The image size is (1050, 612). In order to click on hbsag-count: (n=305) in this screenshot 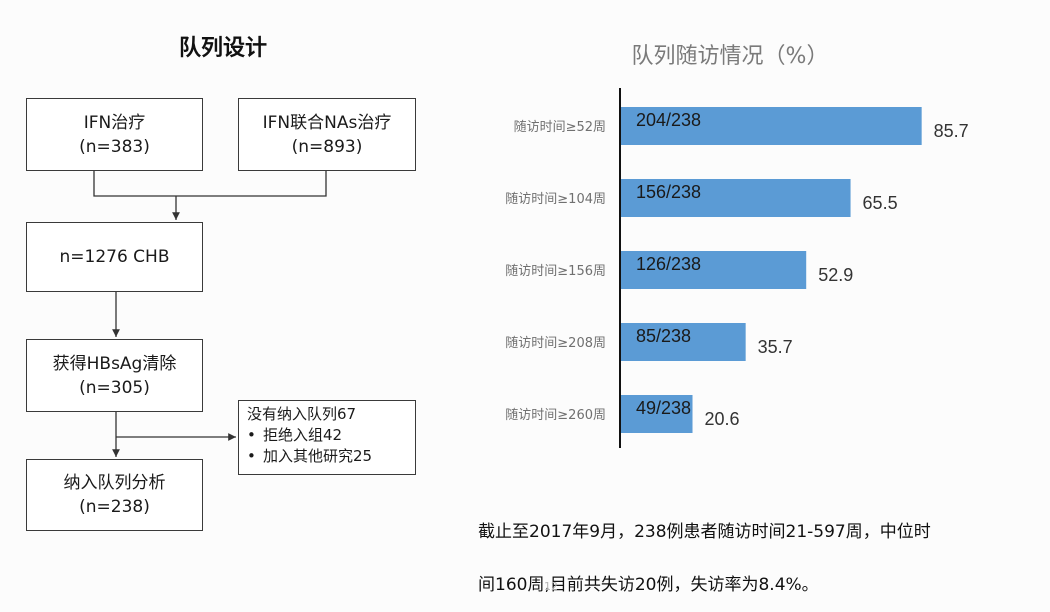, I will do `click(114, 387)`.